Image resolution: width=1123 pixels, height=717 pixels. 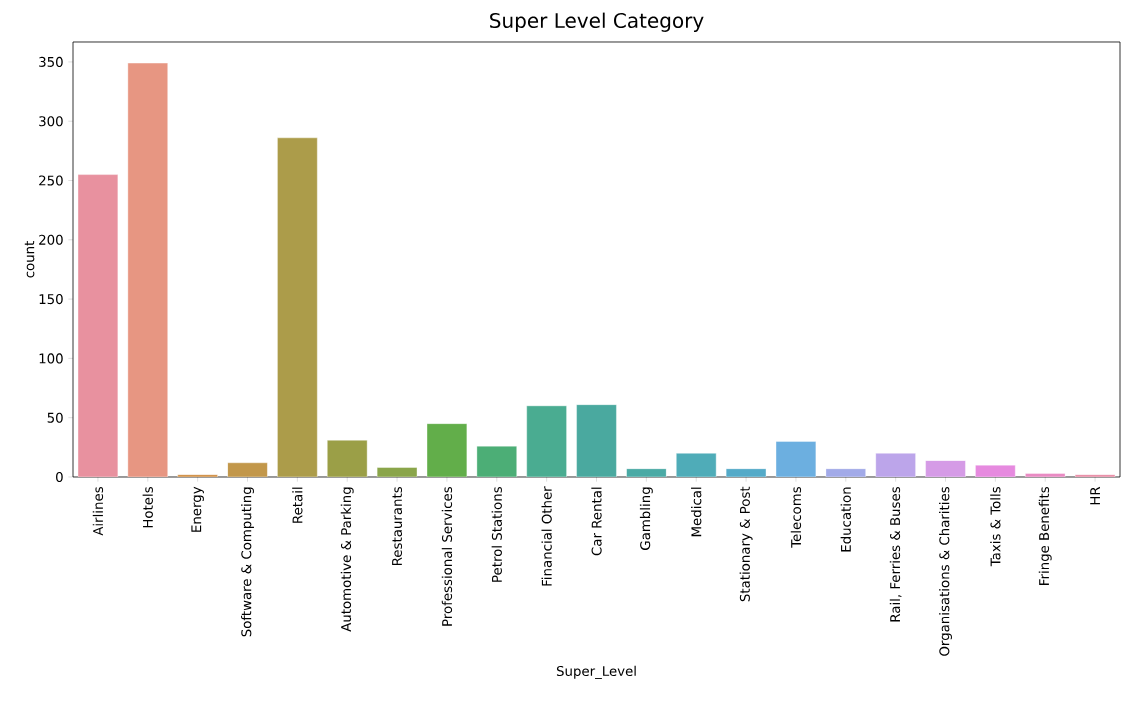 What do you see at coordinates (646, 518) in the screenshot?
I see `x-tick-label: Gambling` at bounding box center [646, 518].